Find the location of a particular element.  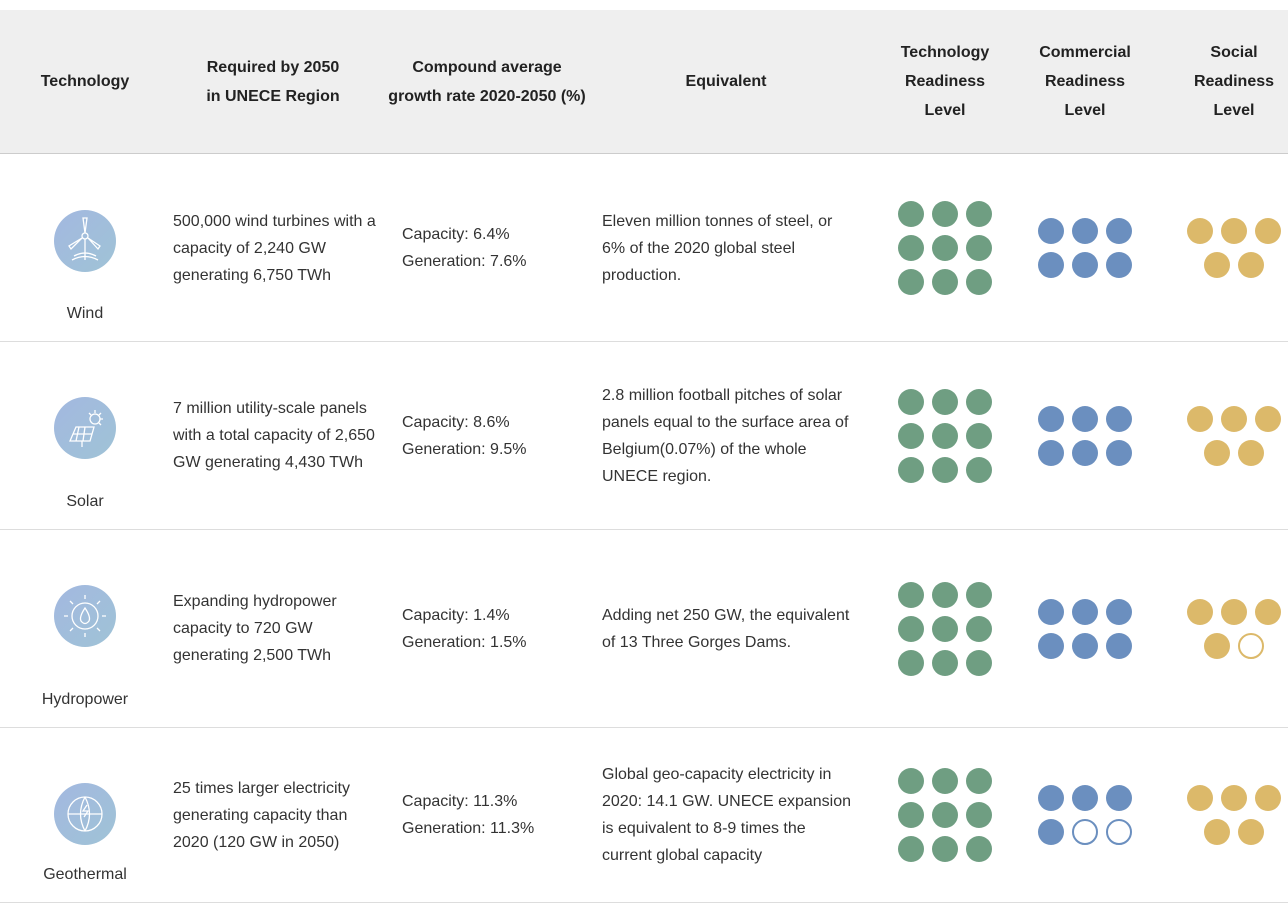

header-text: Commercial Readiness Level is located at coordinates (1085, 81).